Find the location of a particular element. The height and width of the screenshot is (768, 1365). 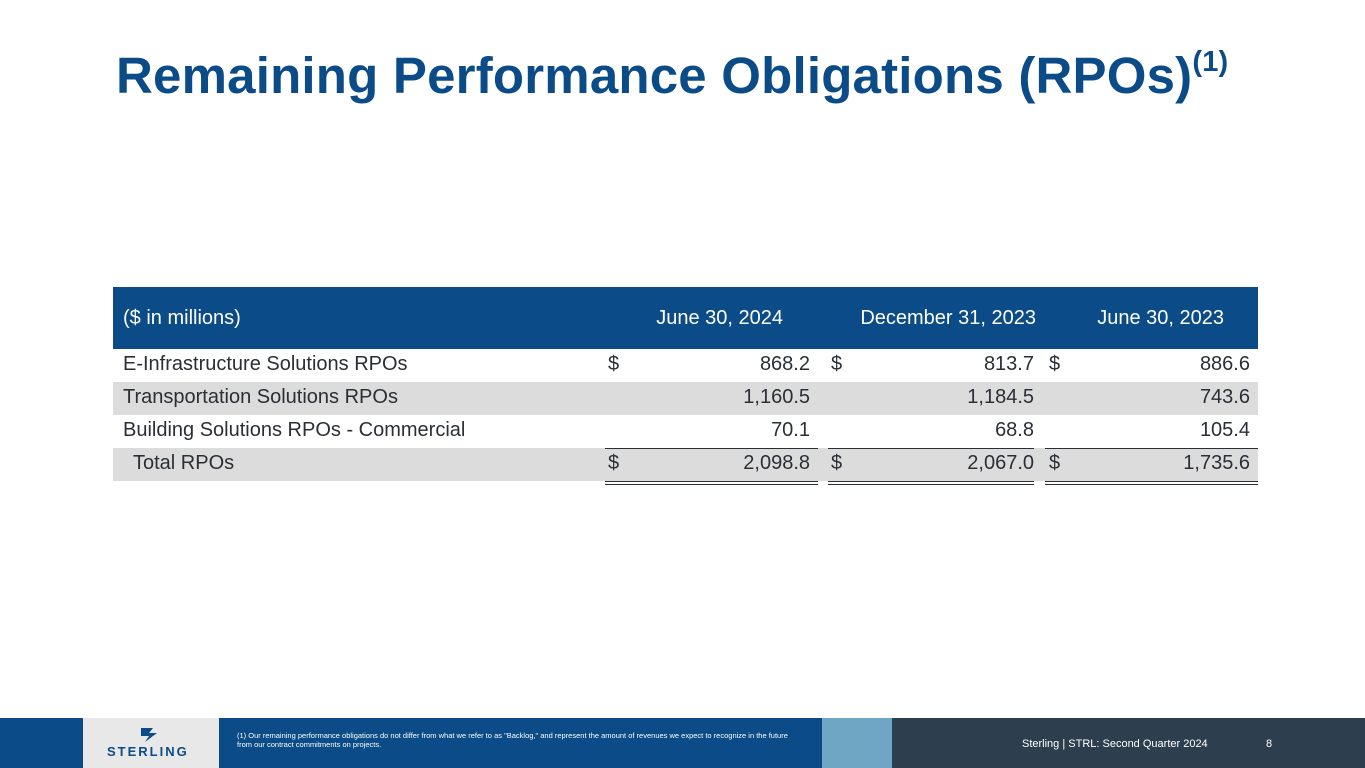

value-dec-2023: 2,067.0 is located at coordinates (1000, 463).